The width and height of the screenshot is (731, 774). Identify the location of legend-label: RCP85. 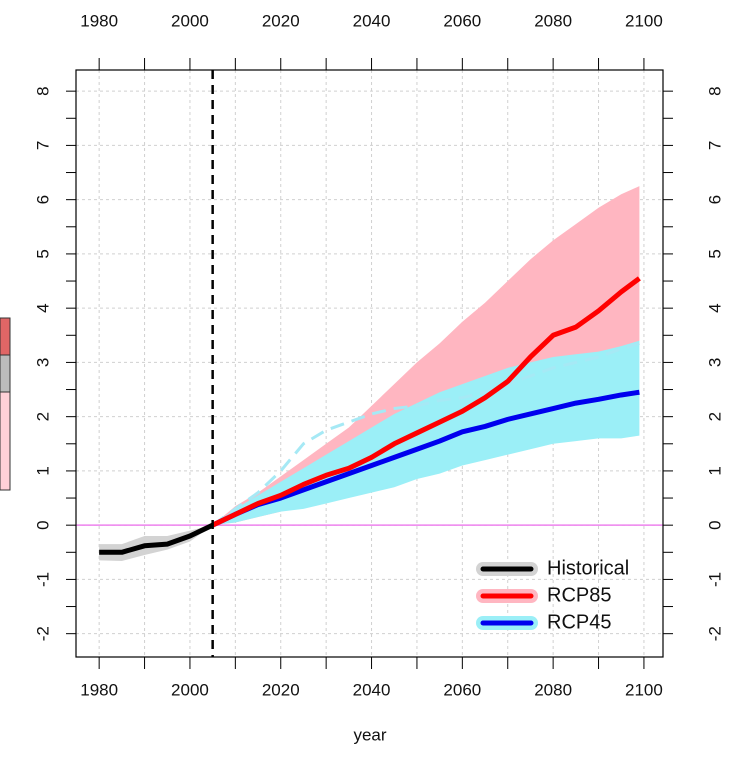
(579, 595).